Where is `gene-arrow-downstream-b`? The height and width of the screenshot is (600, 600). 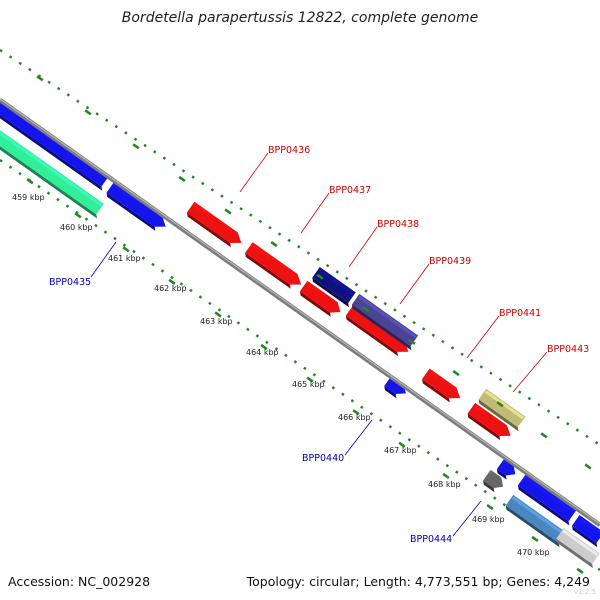
gene-arrow-downstream-b is located at coordinates (577, 548).